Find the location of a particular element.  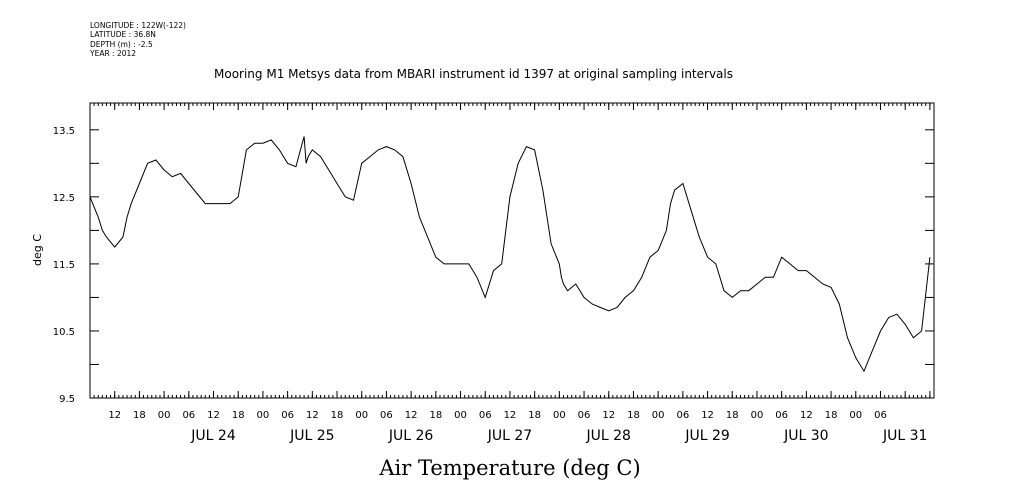

y-tick-label: 9.5 is located at coordinates (67, 399).